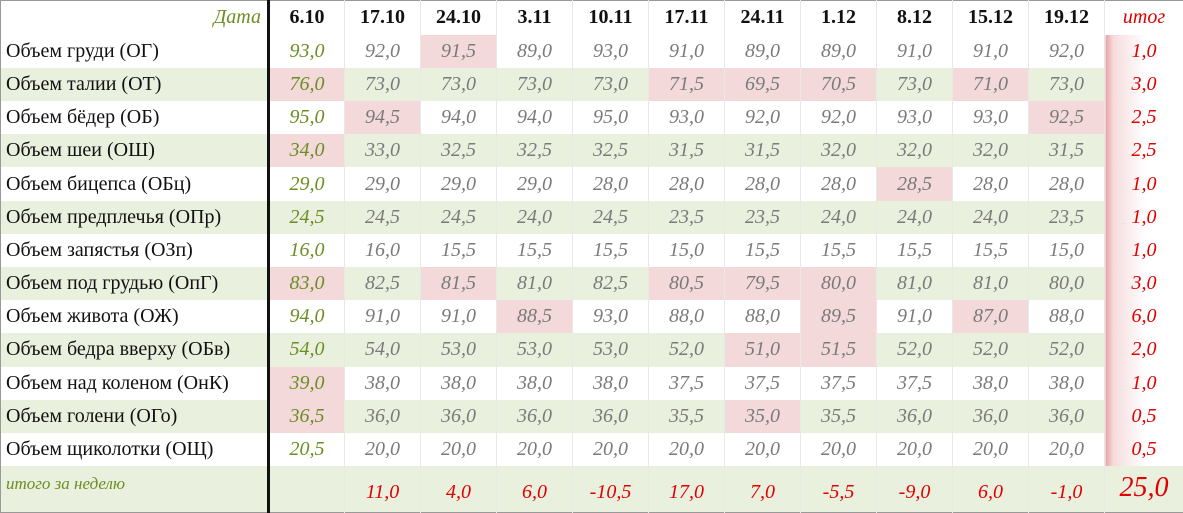 This screenshot has height=513, width=1183. Describe the element at coordinates (914, 17) in the screenshot. I see `date-header: 8.12` at that location.